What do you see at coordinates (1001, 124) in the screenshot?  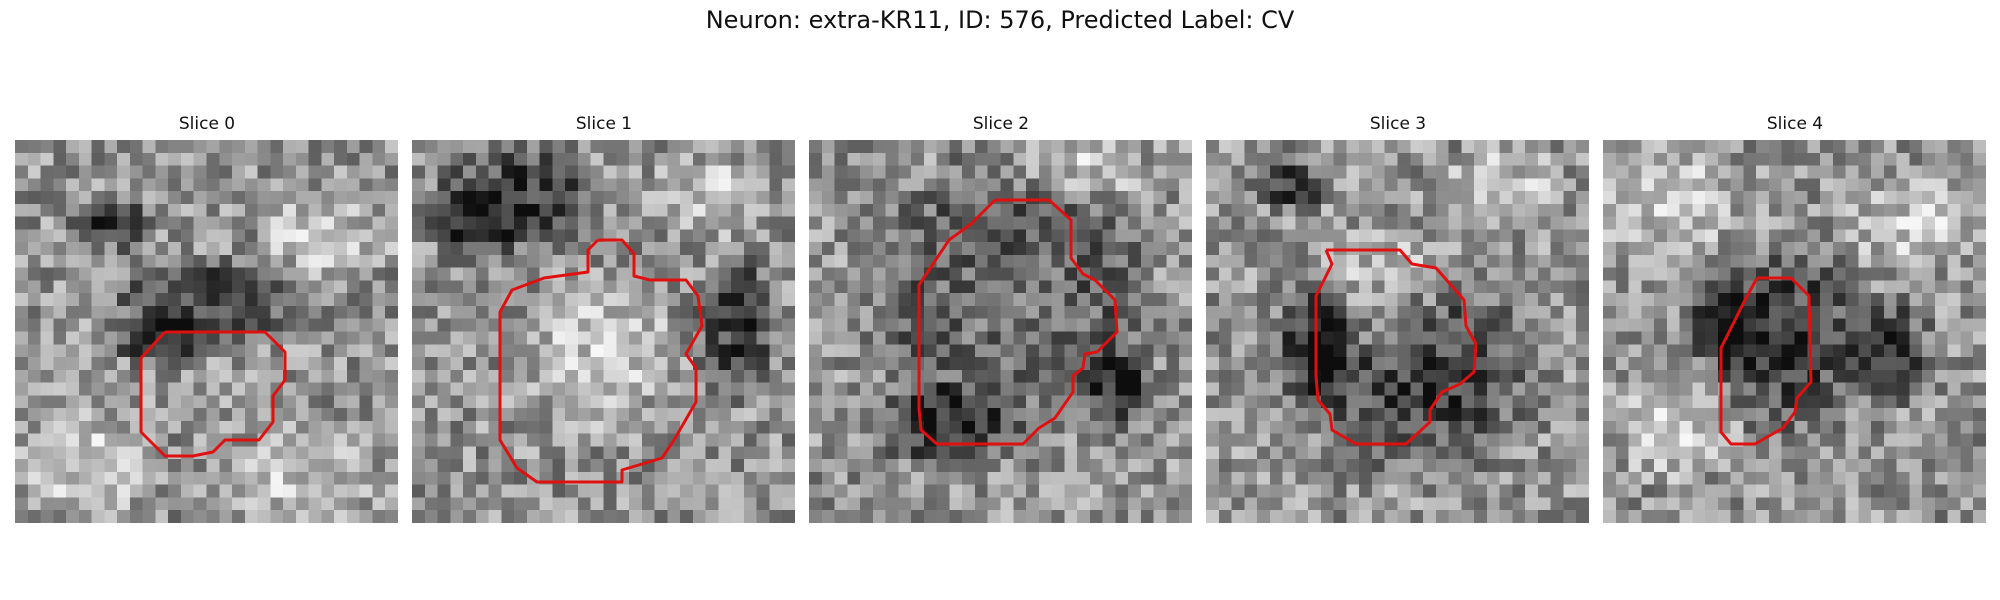 I see `slice-title-2: Slice 2` at bounding box center [1001, 124].